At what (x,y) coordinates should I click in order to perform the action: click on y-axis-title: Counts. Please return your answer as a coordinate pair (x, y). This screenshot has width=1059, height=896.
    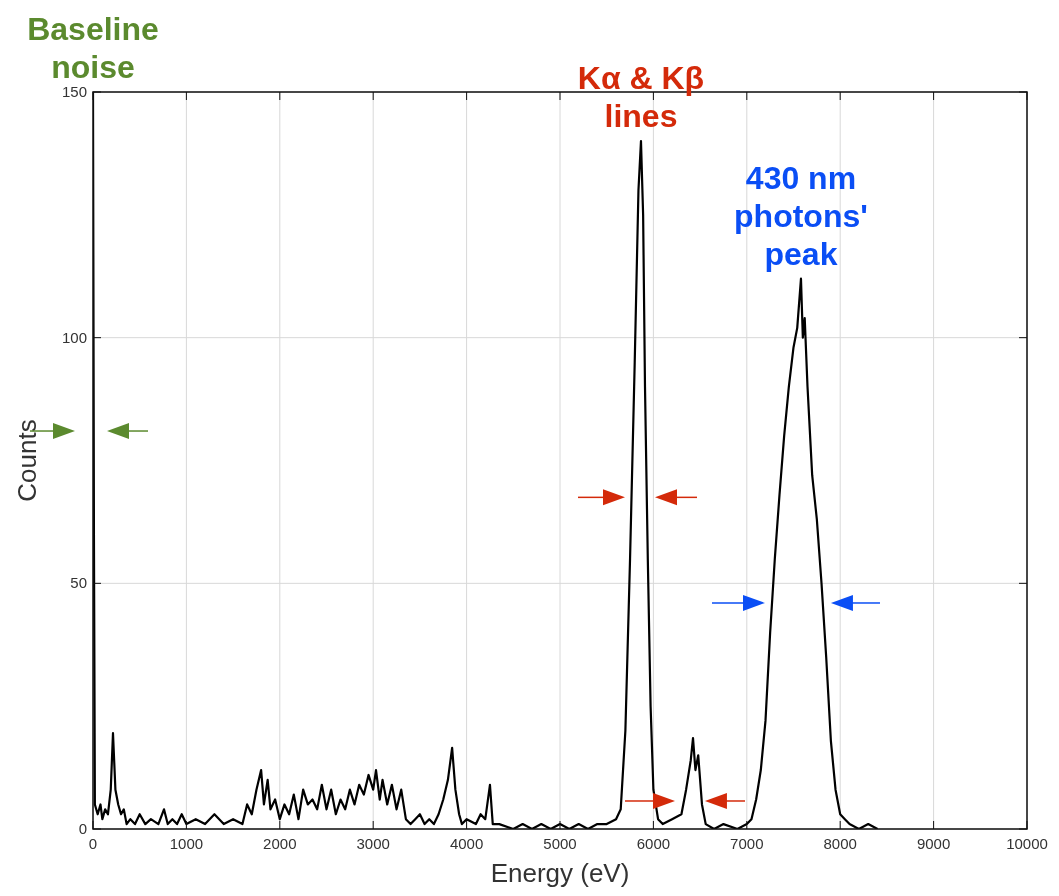
    Looking at the image, I should click on (27, 460).